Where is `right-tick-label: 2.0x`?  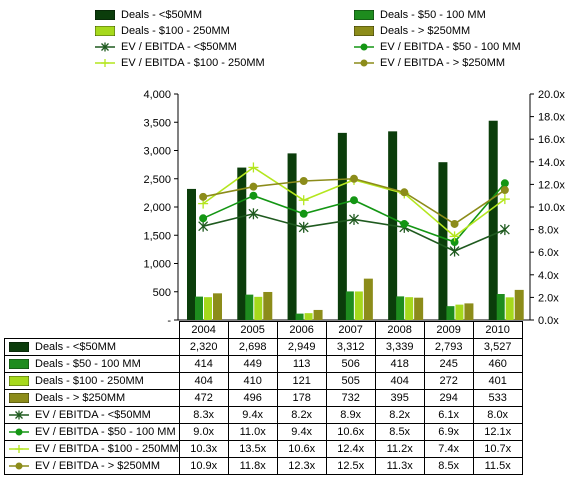 right-tick-label: 2.0x is located at coordinates (548, 298).